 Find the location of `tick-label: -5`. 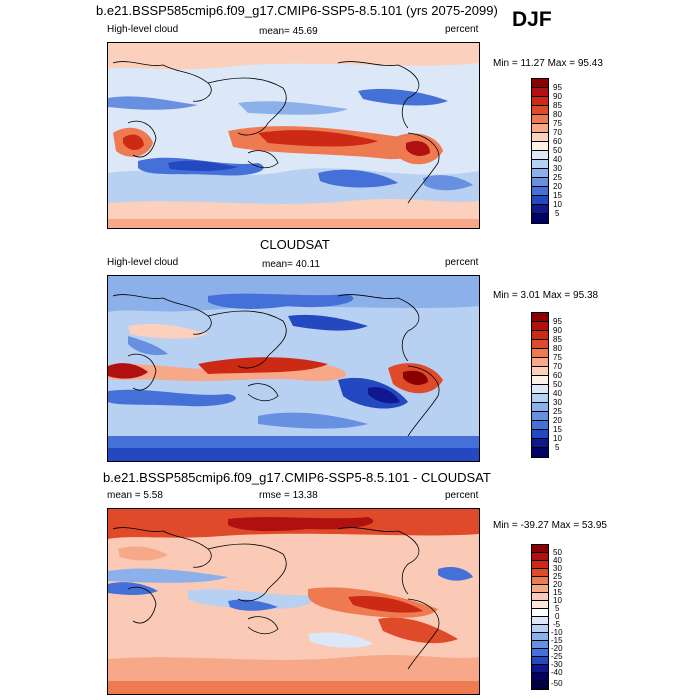

tick-label: -5 is located at coordinates (557, 624).